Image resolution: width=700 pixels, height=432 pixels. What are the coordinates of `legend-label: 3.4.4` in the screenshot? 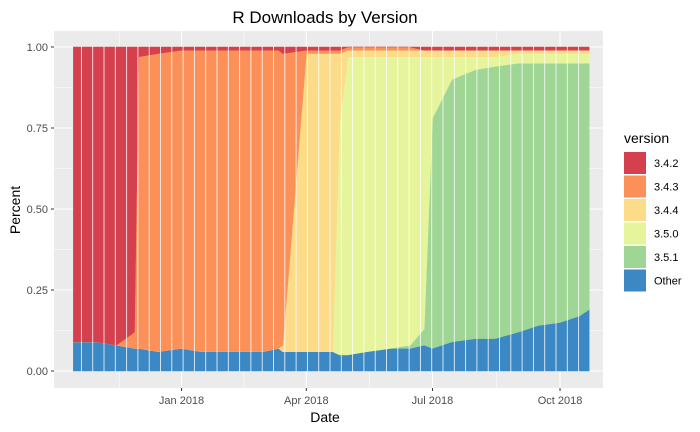 It's located at (666, 211).